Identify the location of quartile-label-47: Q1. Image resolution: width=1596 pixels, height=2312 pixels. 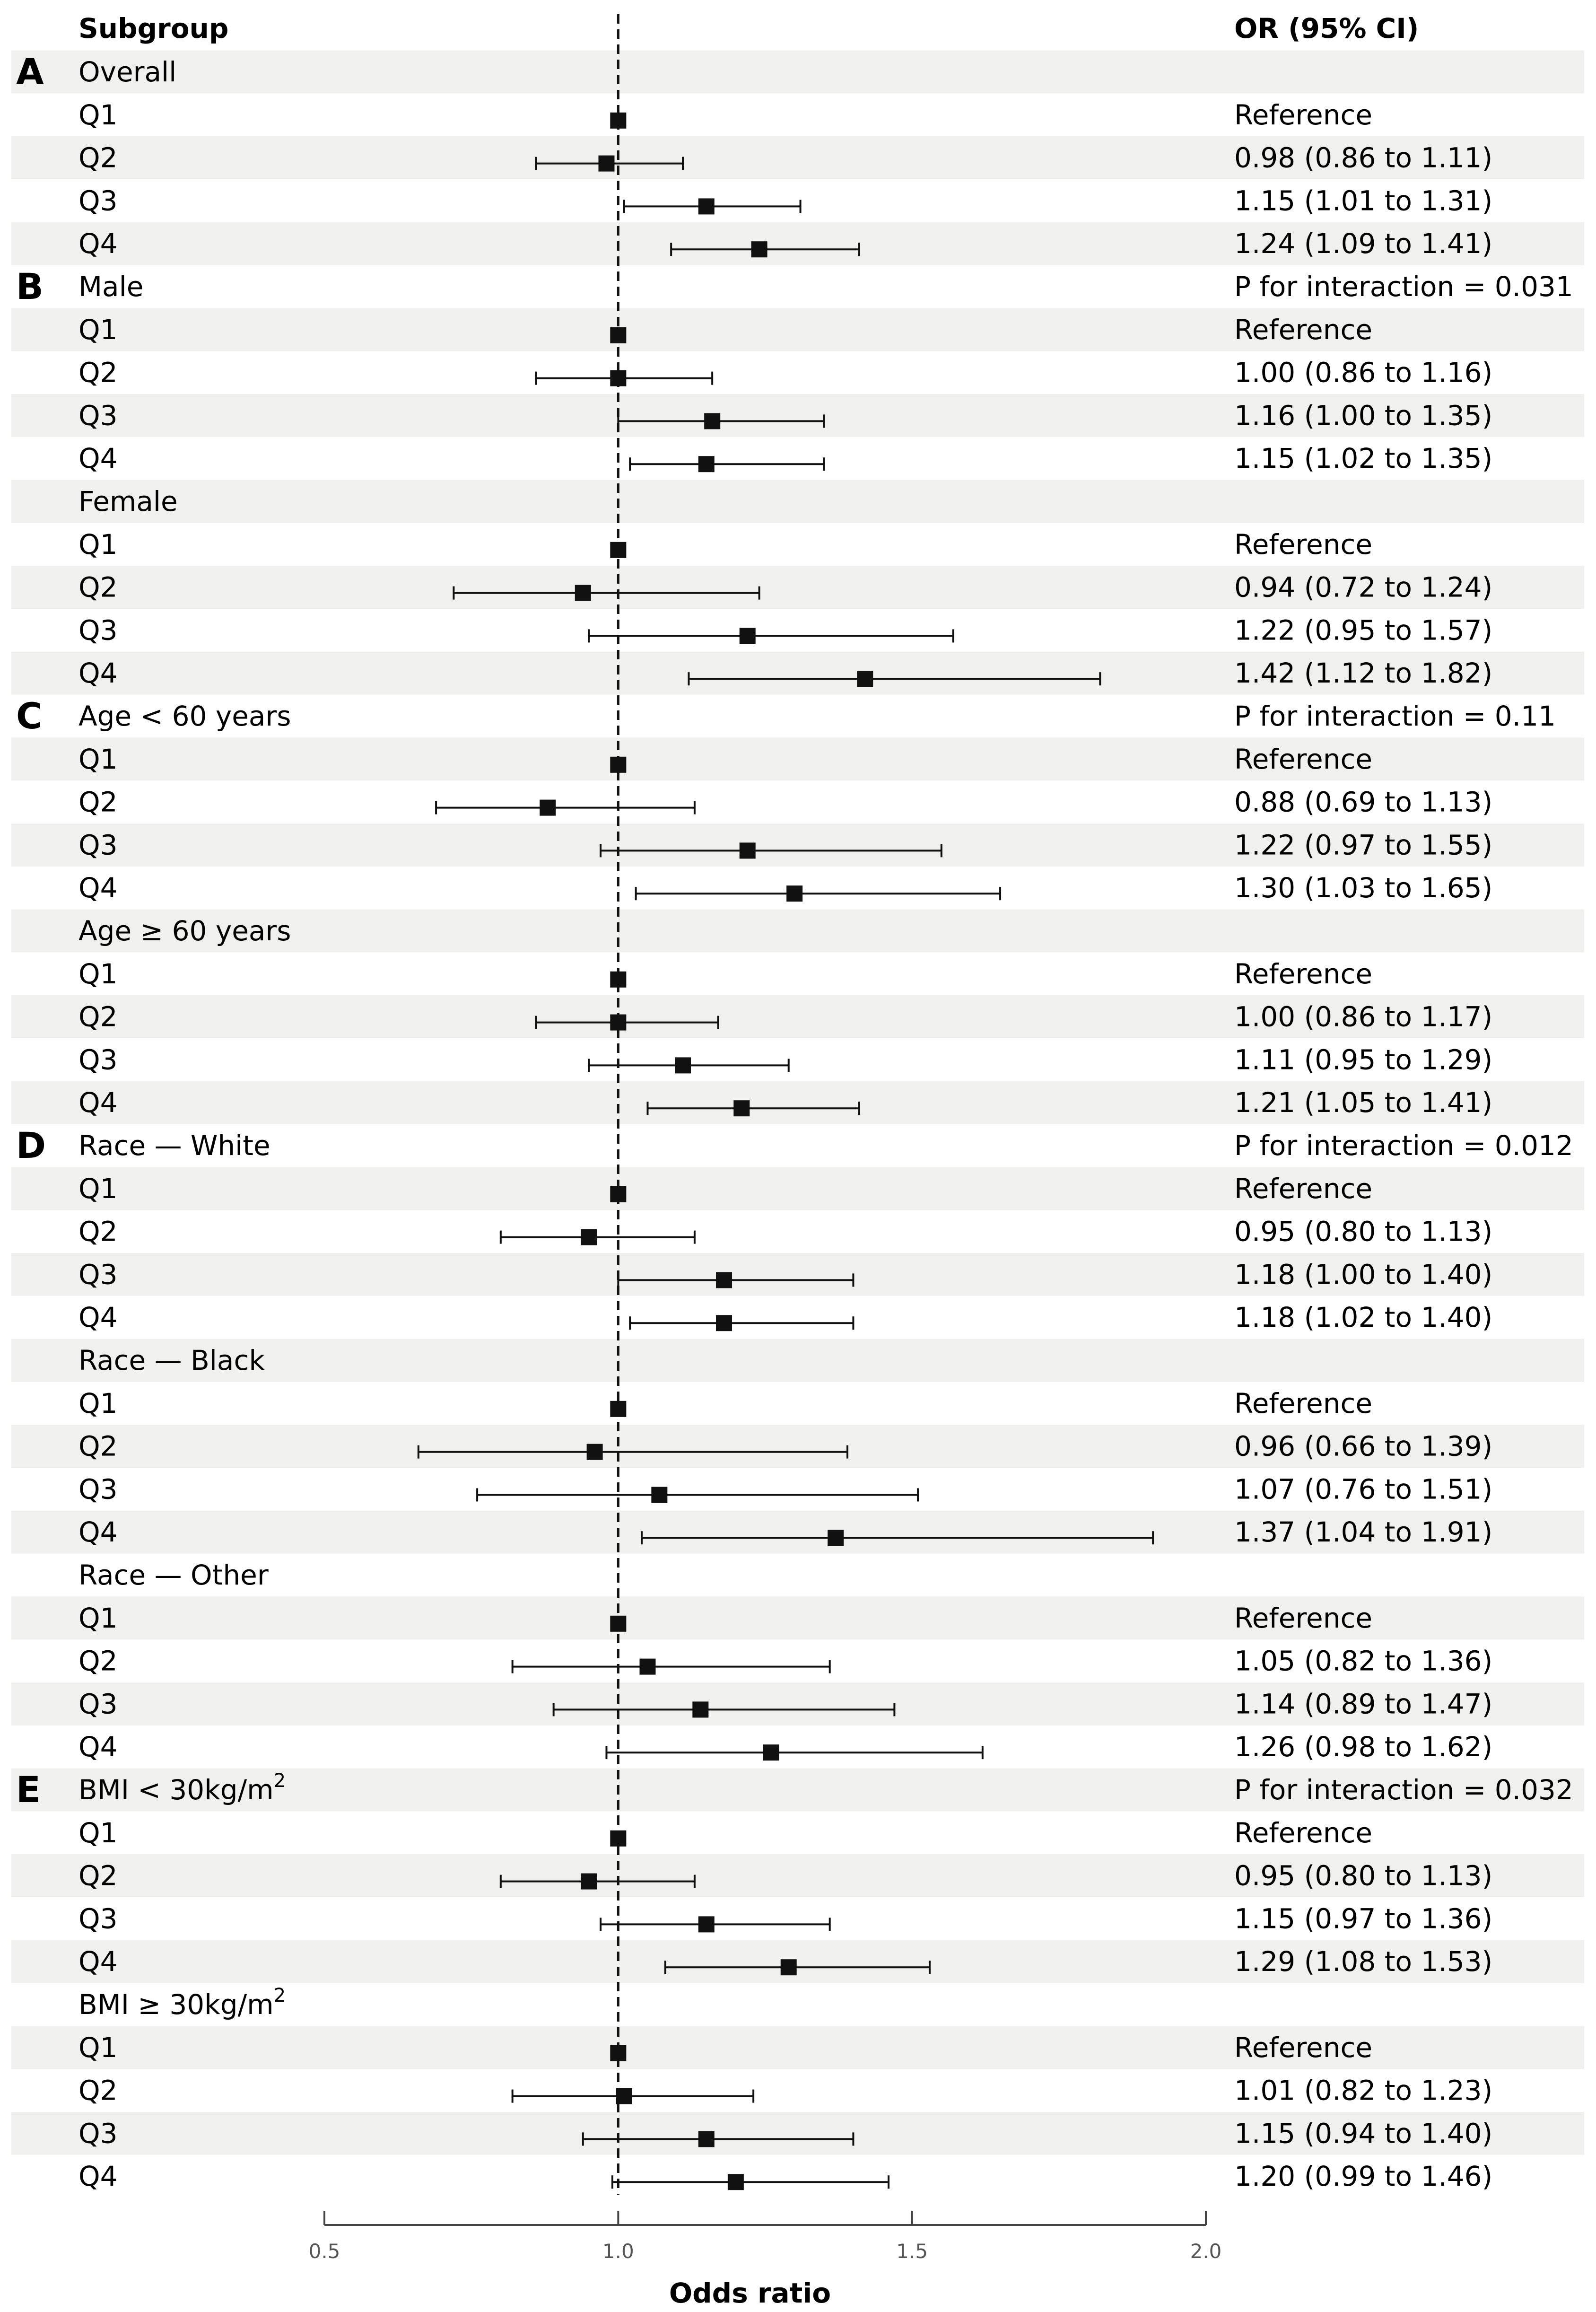
(98, 2048).